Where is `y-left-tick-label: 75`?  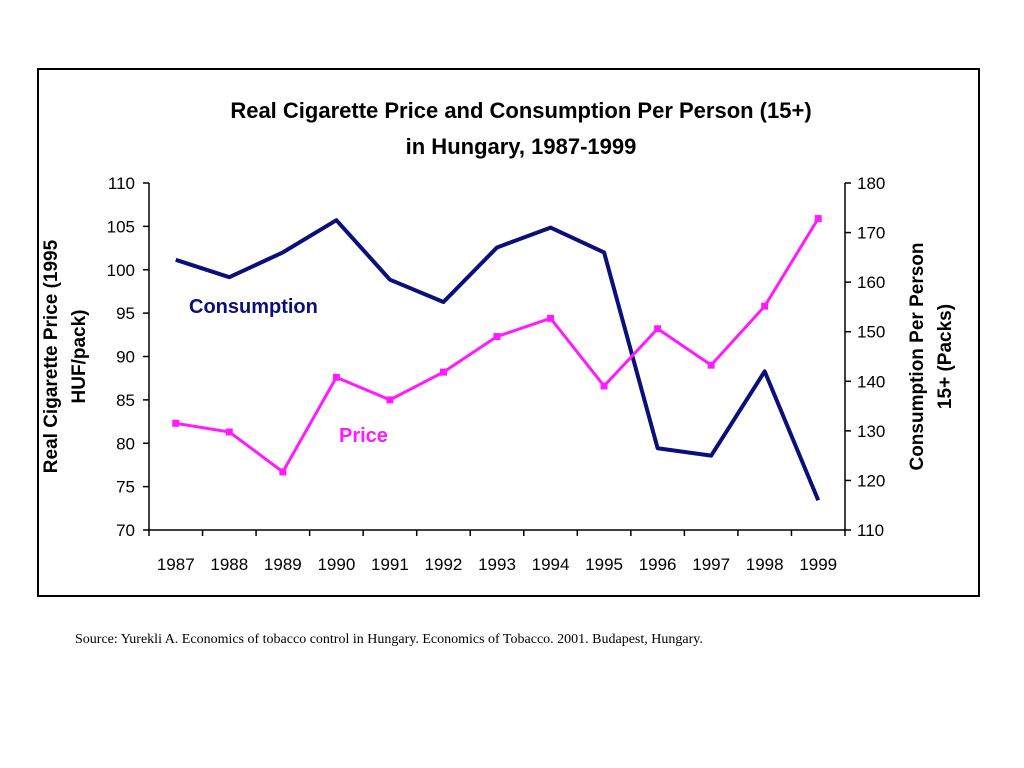 y-left-tick-label: 75 is located at coordinates (125, 487).